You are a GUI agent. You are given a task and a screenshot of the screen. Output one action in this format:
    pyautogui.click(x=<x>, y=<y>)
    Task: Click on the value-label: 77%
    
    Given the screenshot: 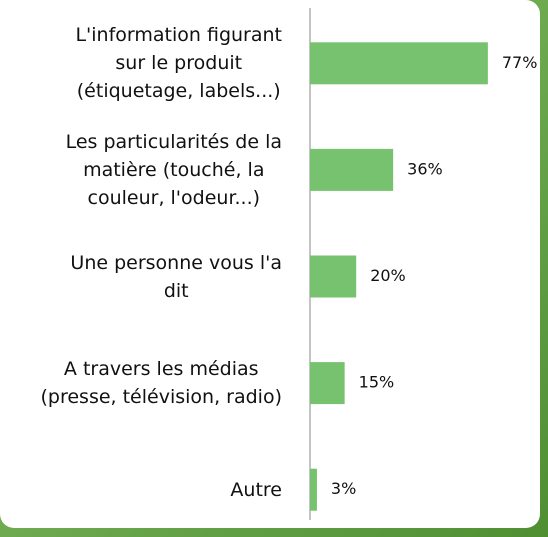 What is the action you would take?
    pyautogui.click(x=520, y=62)
    